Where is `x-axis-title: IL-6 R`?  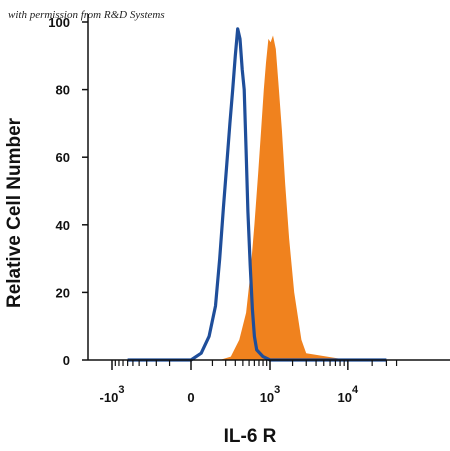
x-axis-title: IL-6 R is located at coordinates (250, 436).